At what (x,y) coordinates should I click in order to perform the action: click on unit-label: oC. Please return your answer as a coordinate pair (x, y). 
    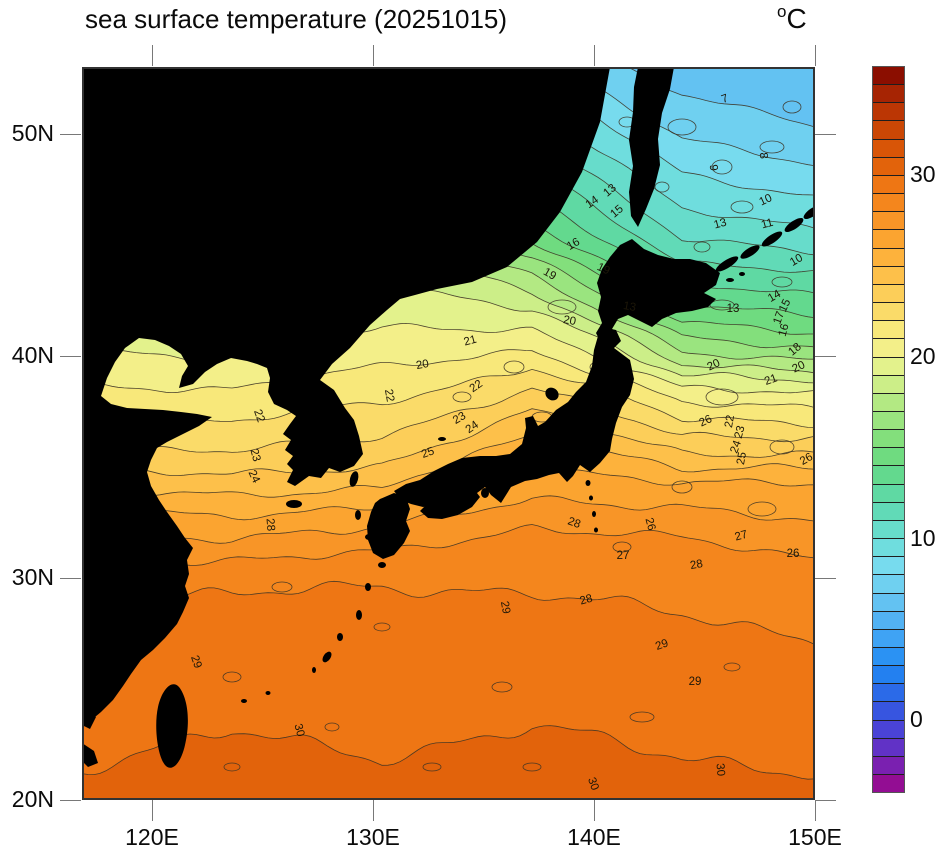
    Looking at the image, I should click on (792, 18).